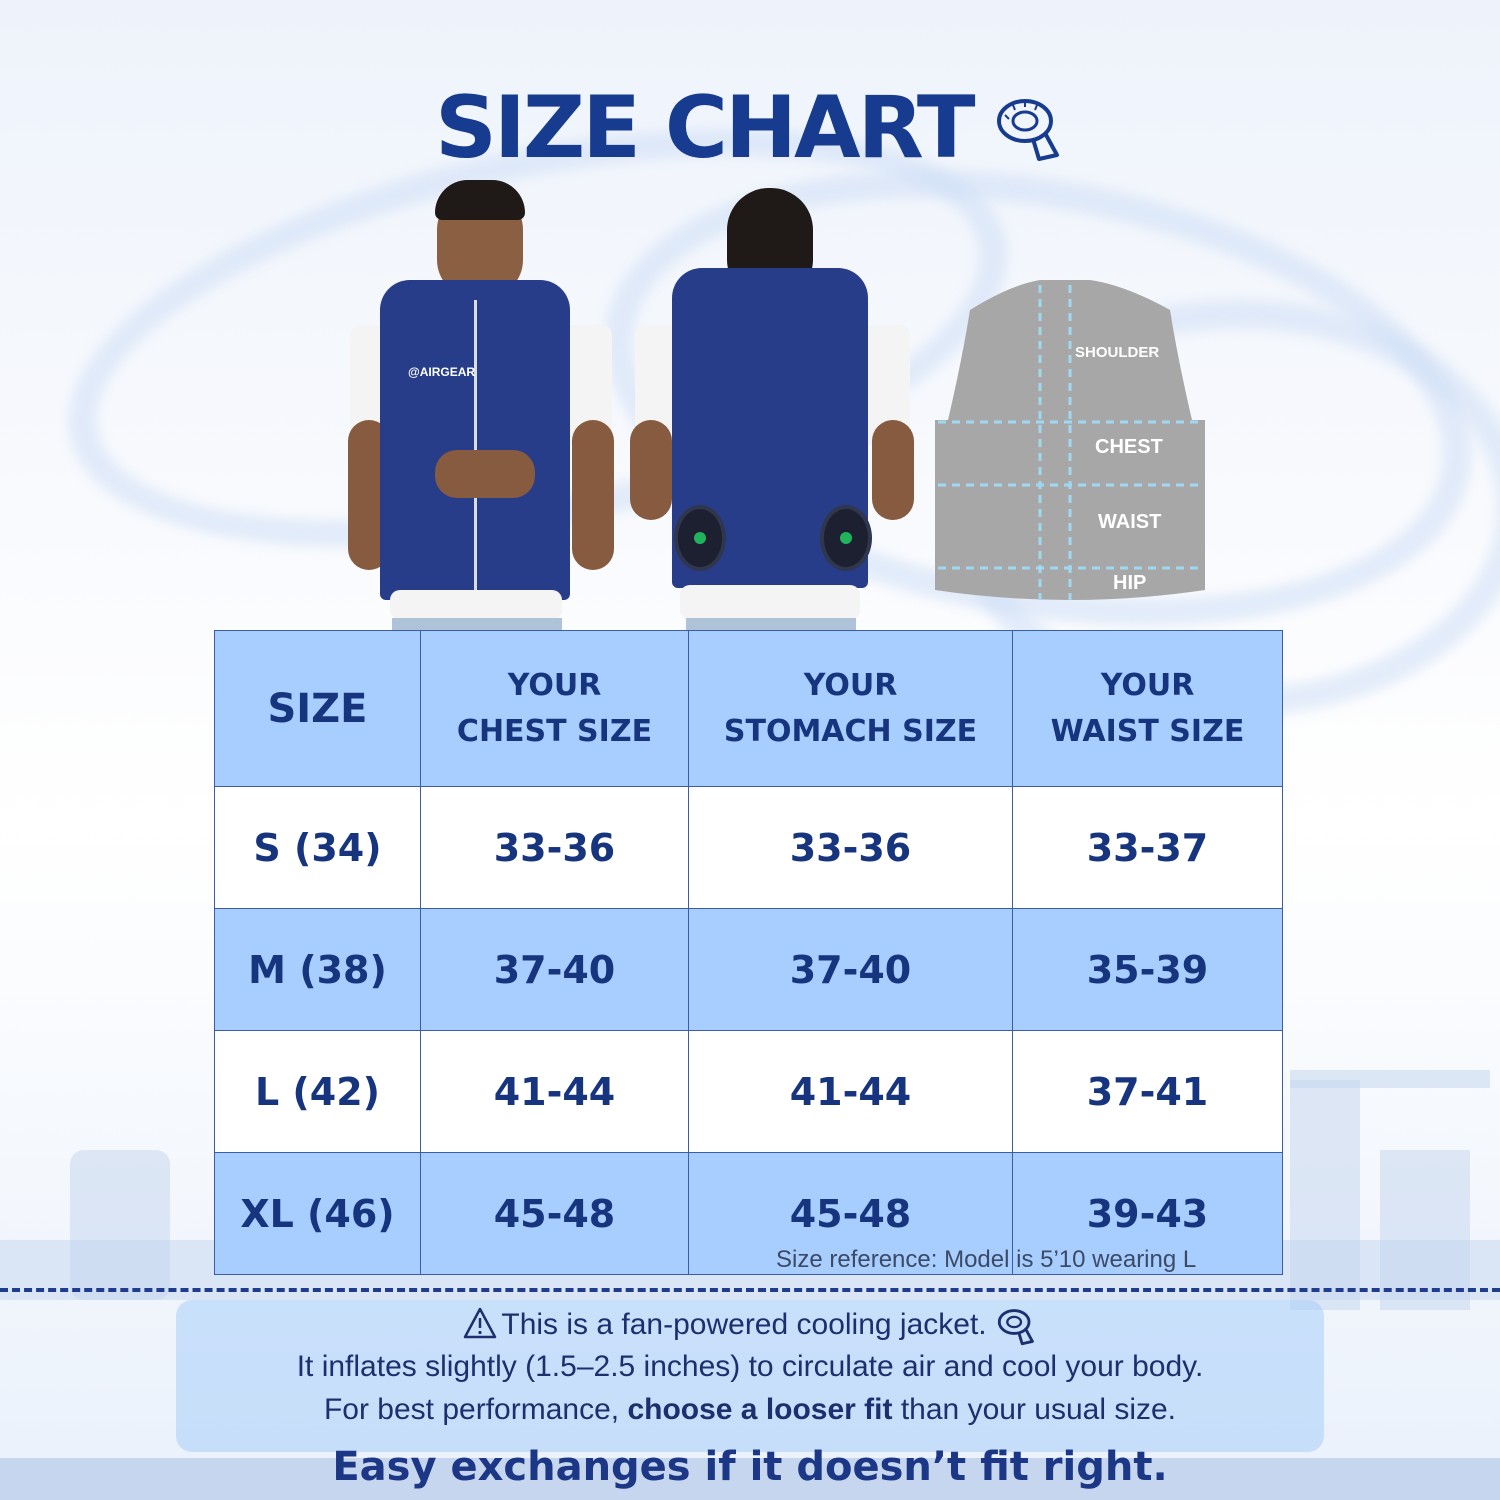 Image resolution: width=1500 pixels, height=1500 pixels. I want to click on title-row: SIZE CHART, so click(750, 128).